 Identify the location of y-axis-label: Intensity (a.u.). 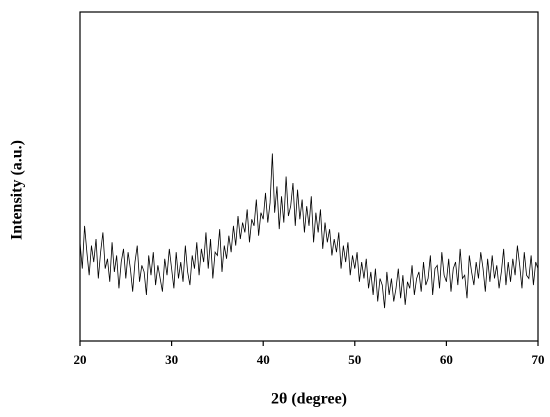
(17, 190).